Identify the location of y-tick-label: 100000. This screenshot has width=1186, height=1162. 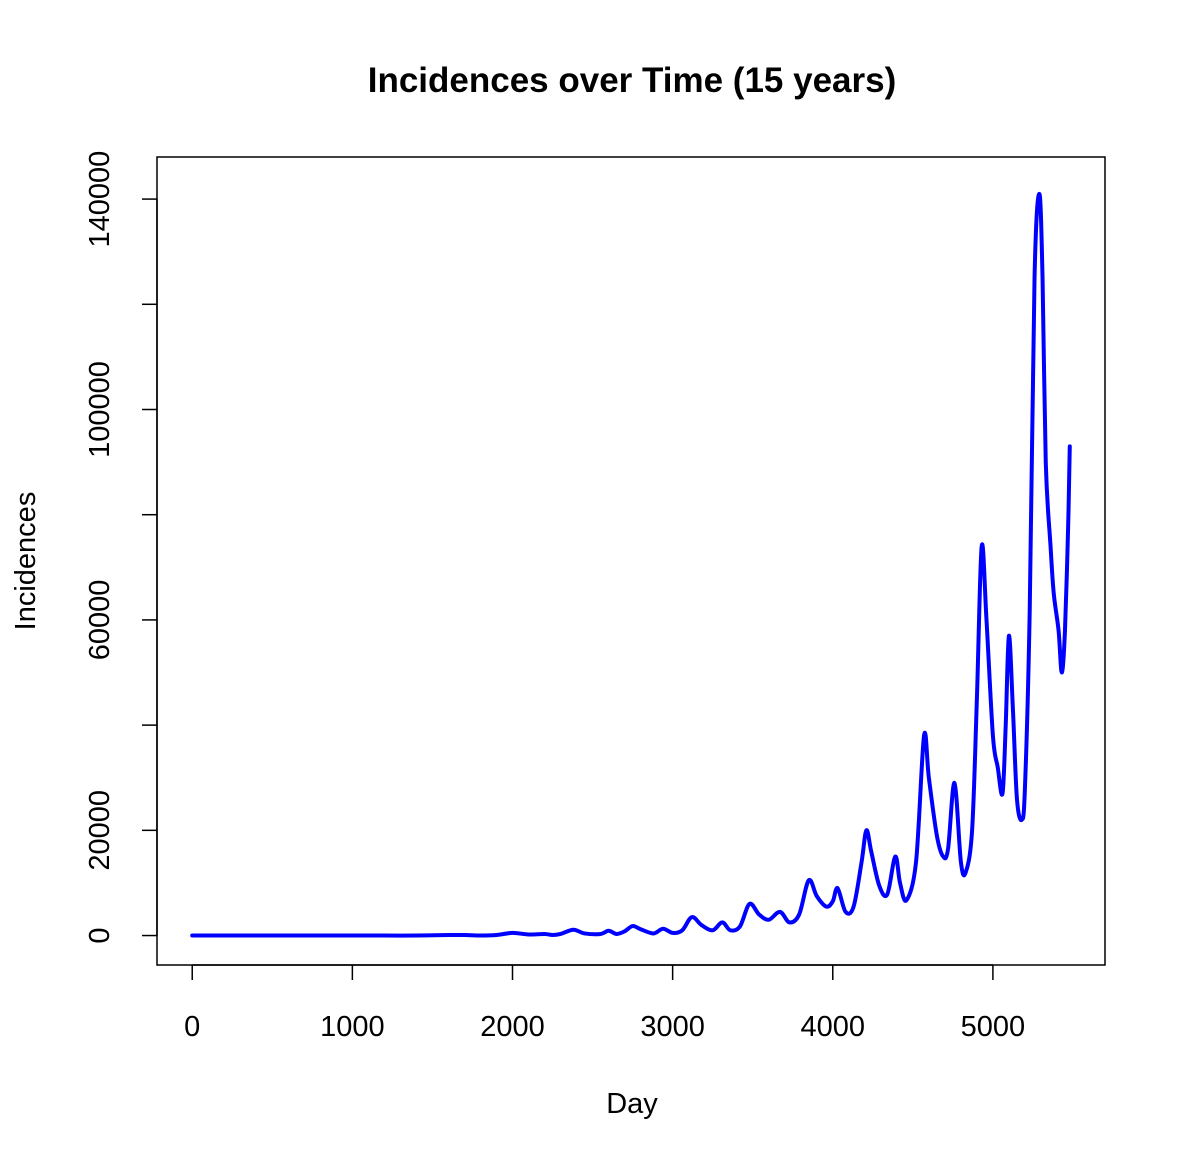
(100, 409).